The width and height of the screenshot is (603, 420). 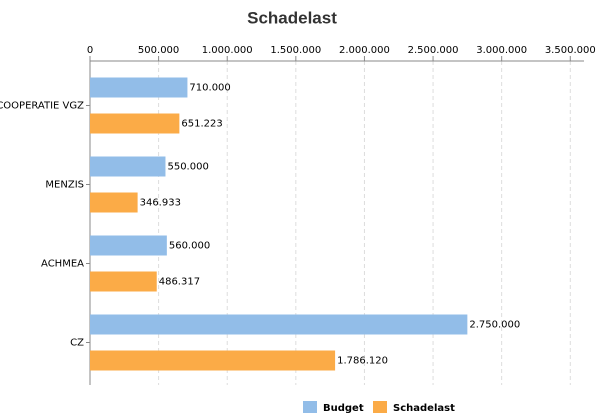 What do you see at coordinates (433, 50) in the screenshot?
I see `x-tick-label: 2.500.000` at bounding box center [433, 50].